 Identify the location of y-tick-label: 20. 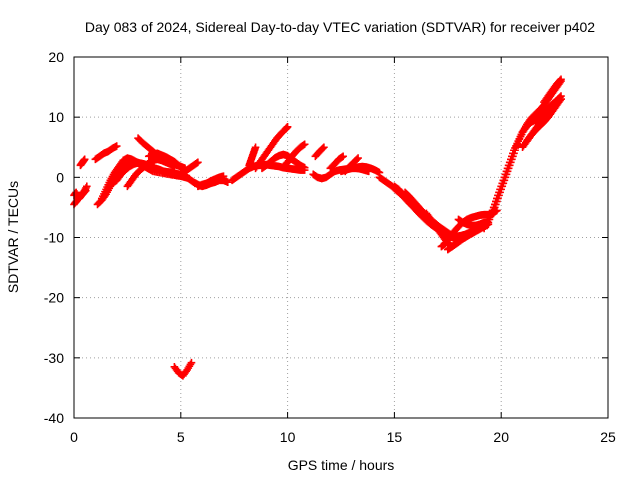
(56, 57).